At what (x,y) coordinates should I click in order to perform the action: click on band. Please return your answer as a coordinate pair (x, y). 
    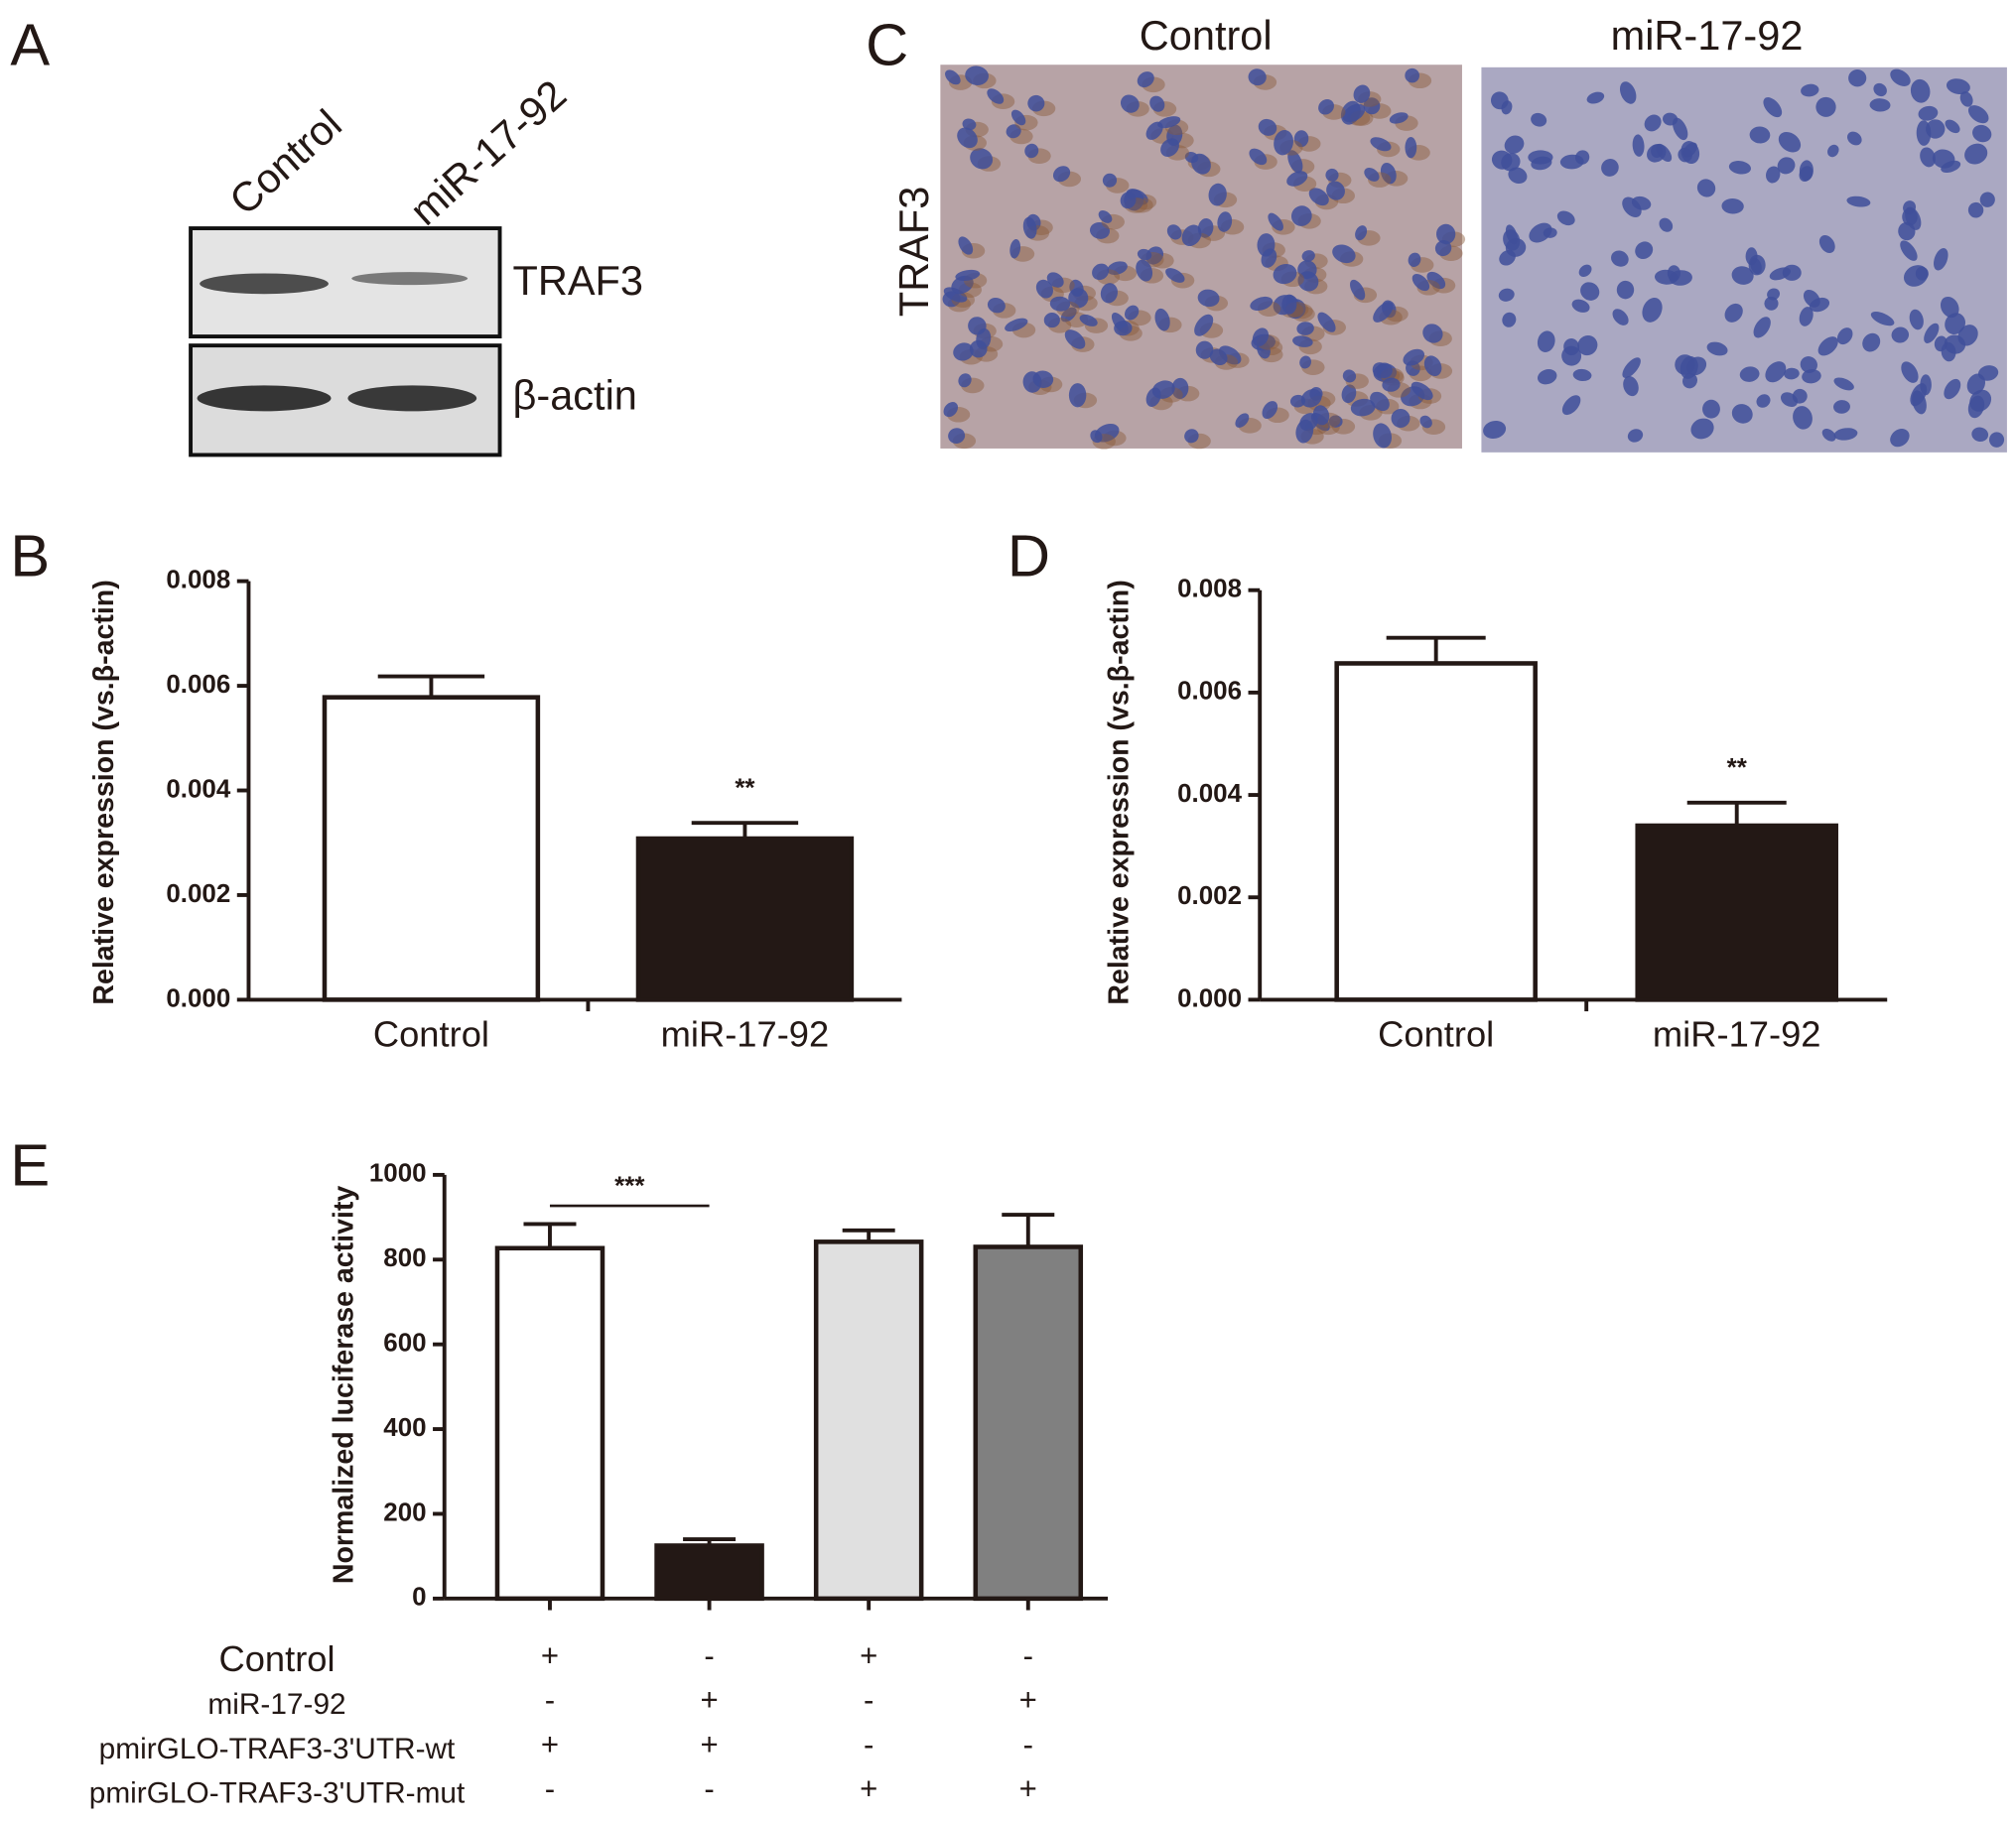
    Looking at the image, I should click on (264, 398).